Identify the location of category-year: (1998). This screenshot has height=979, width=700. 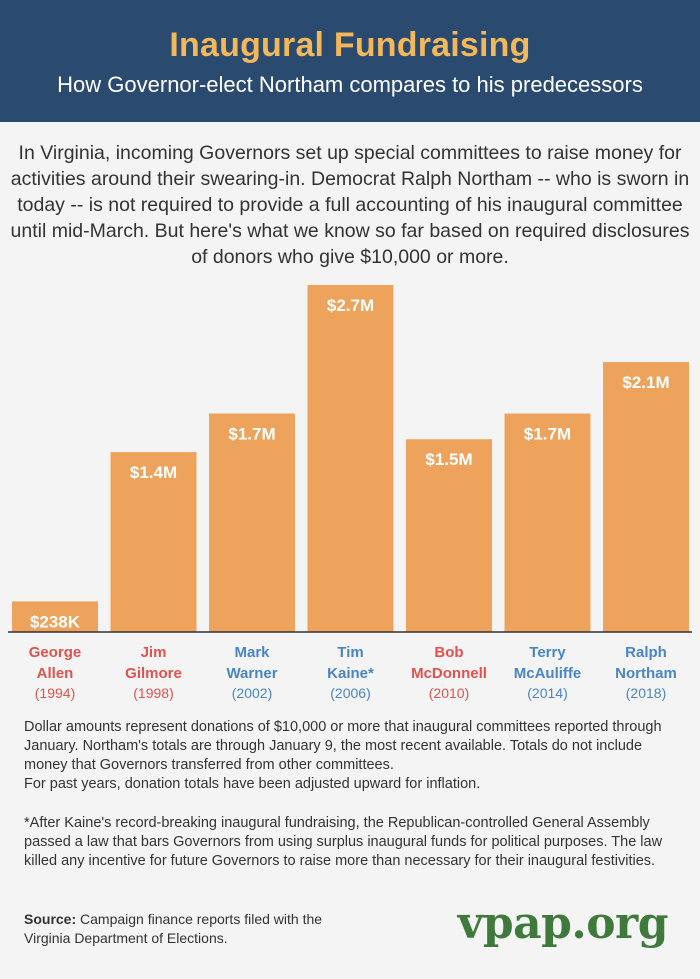
(153, 693).